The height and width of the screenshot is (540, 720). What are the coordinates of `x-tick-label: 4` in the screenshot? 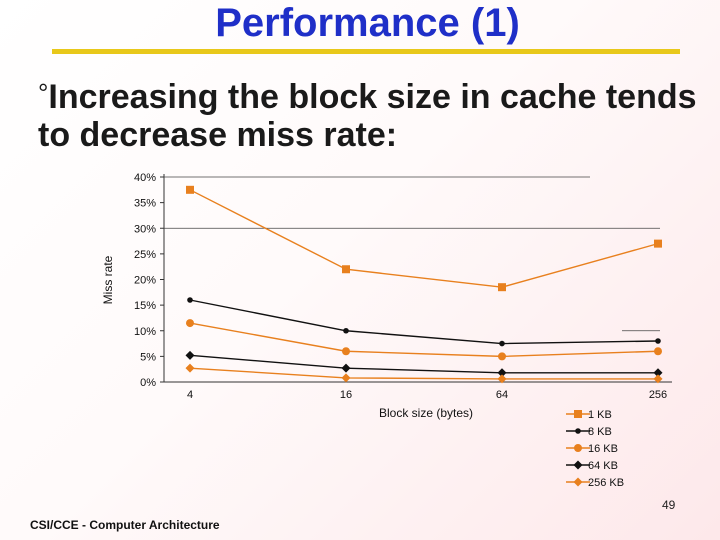 It's located at (190, 395).